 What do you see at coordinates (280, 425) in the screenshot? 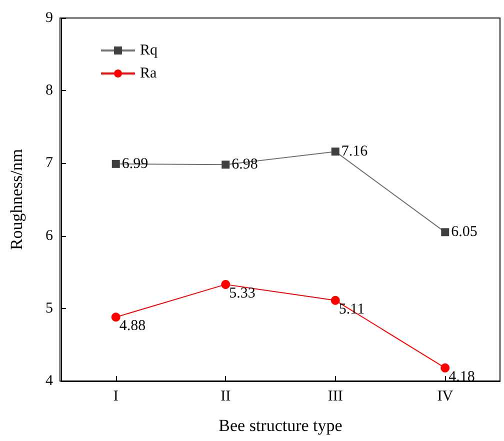
I see `x-axis-title: Bee structure type` at bounding box center [280, 425].